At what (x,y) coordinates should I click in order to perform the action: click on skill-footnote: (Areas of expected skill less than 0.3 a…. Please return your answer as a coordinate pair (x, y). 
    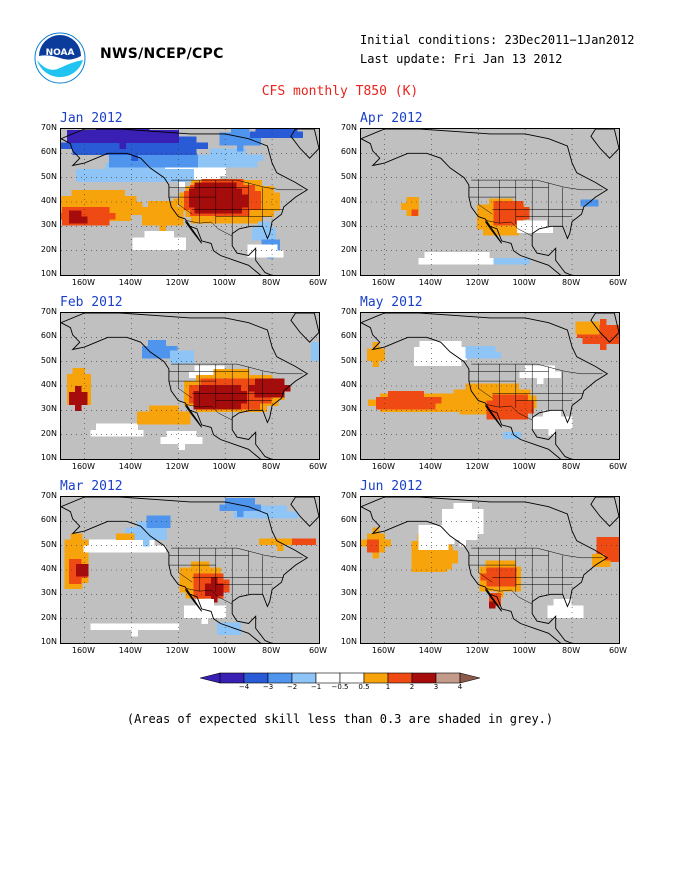
    Looking at the image, I should click on (340, 719).